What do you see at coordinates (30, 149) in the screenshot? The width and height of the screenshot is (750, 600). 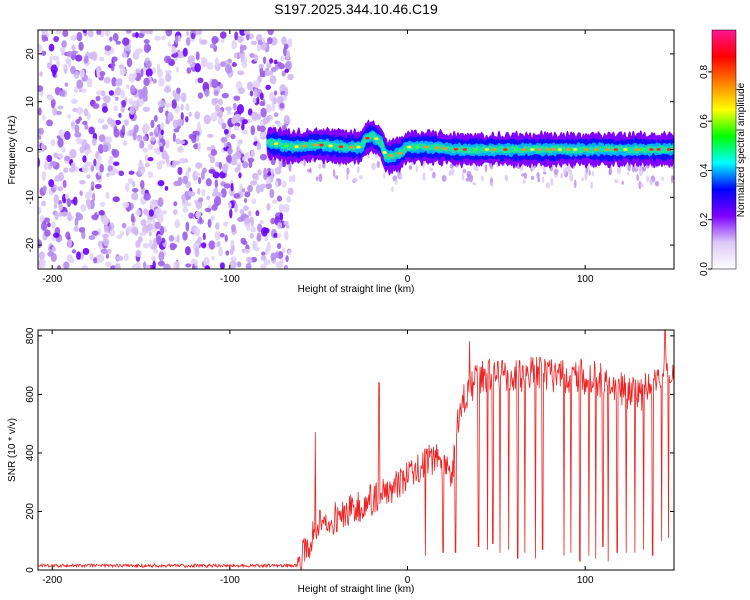 I see `y-tick-label: 0` at bounding box center [30, 149].